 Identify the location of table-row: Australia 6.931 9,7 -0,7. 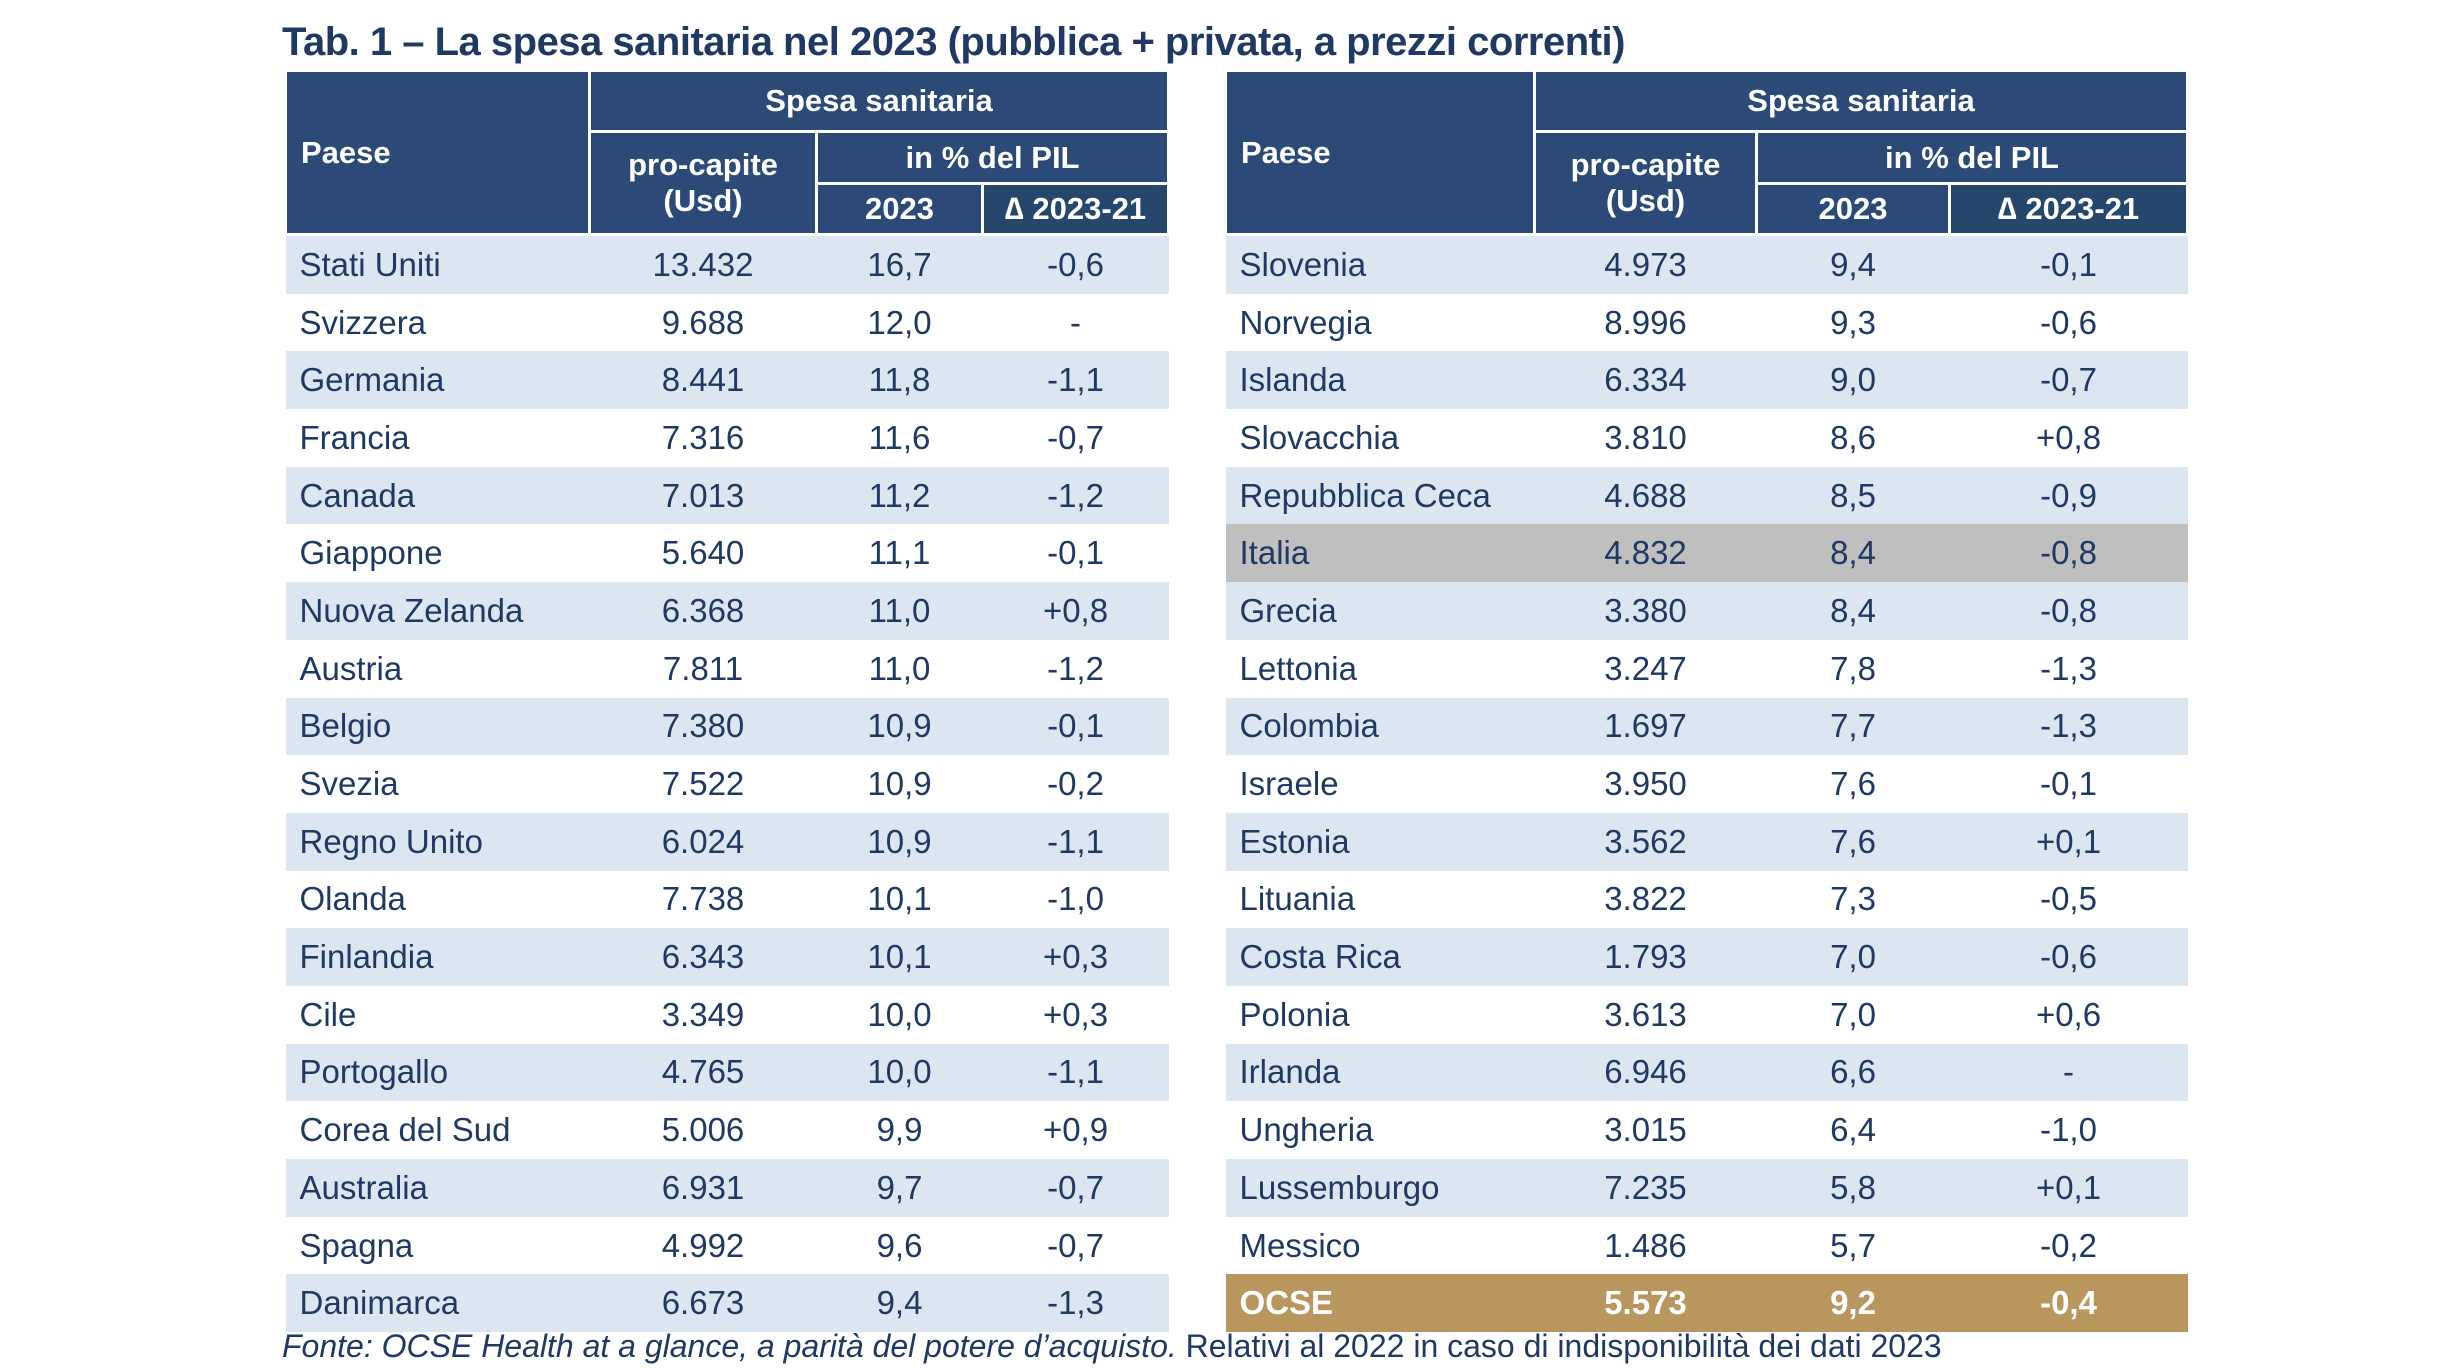
(727, 1188).